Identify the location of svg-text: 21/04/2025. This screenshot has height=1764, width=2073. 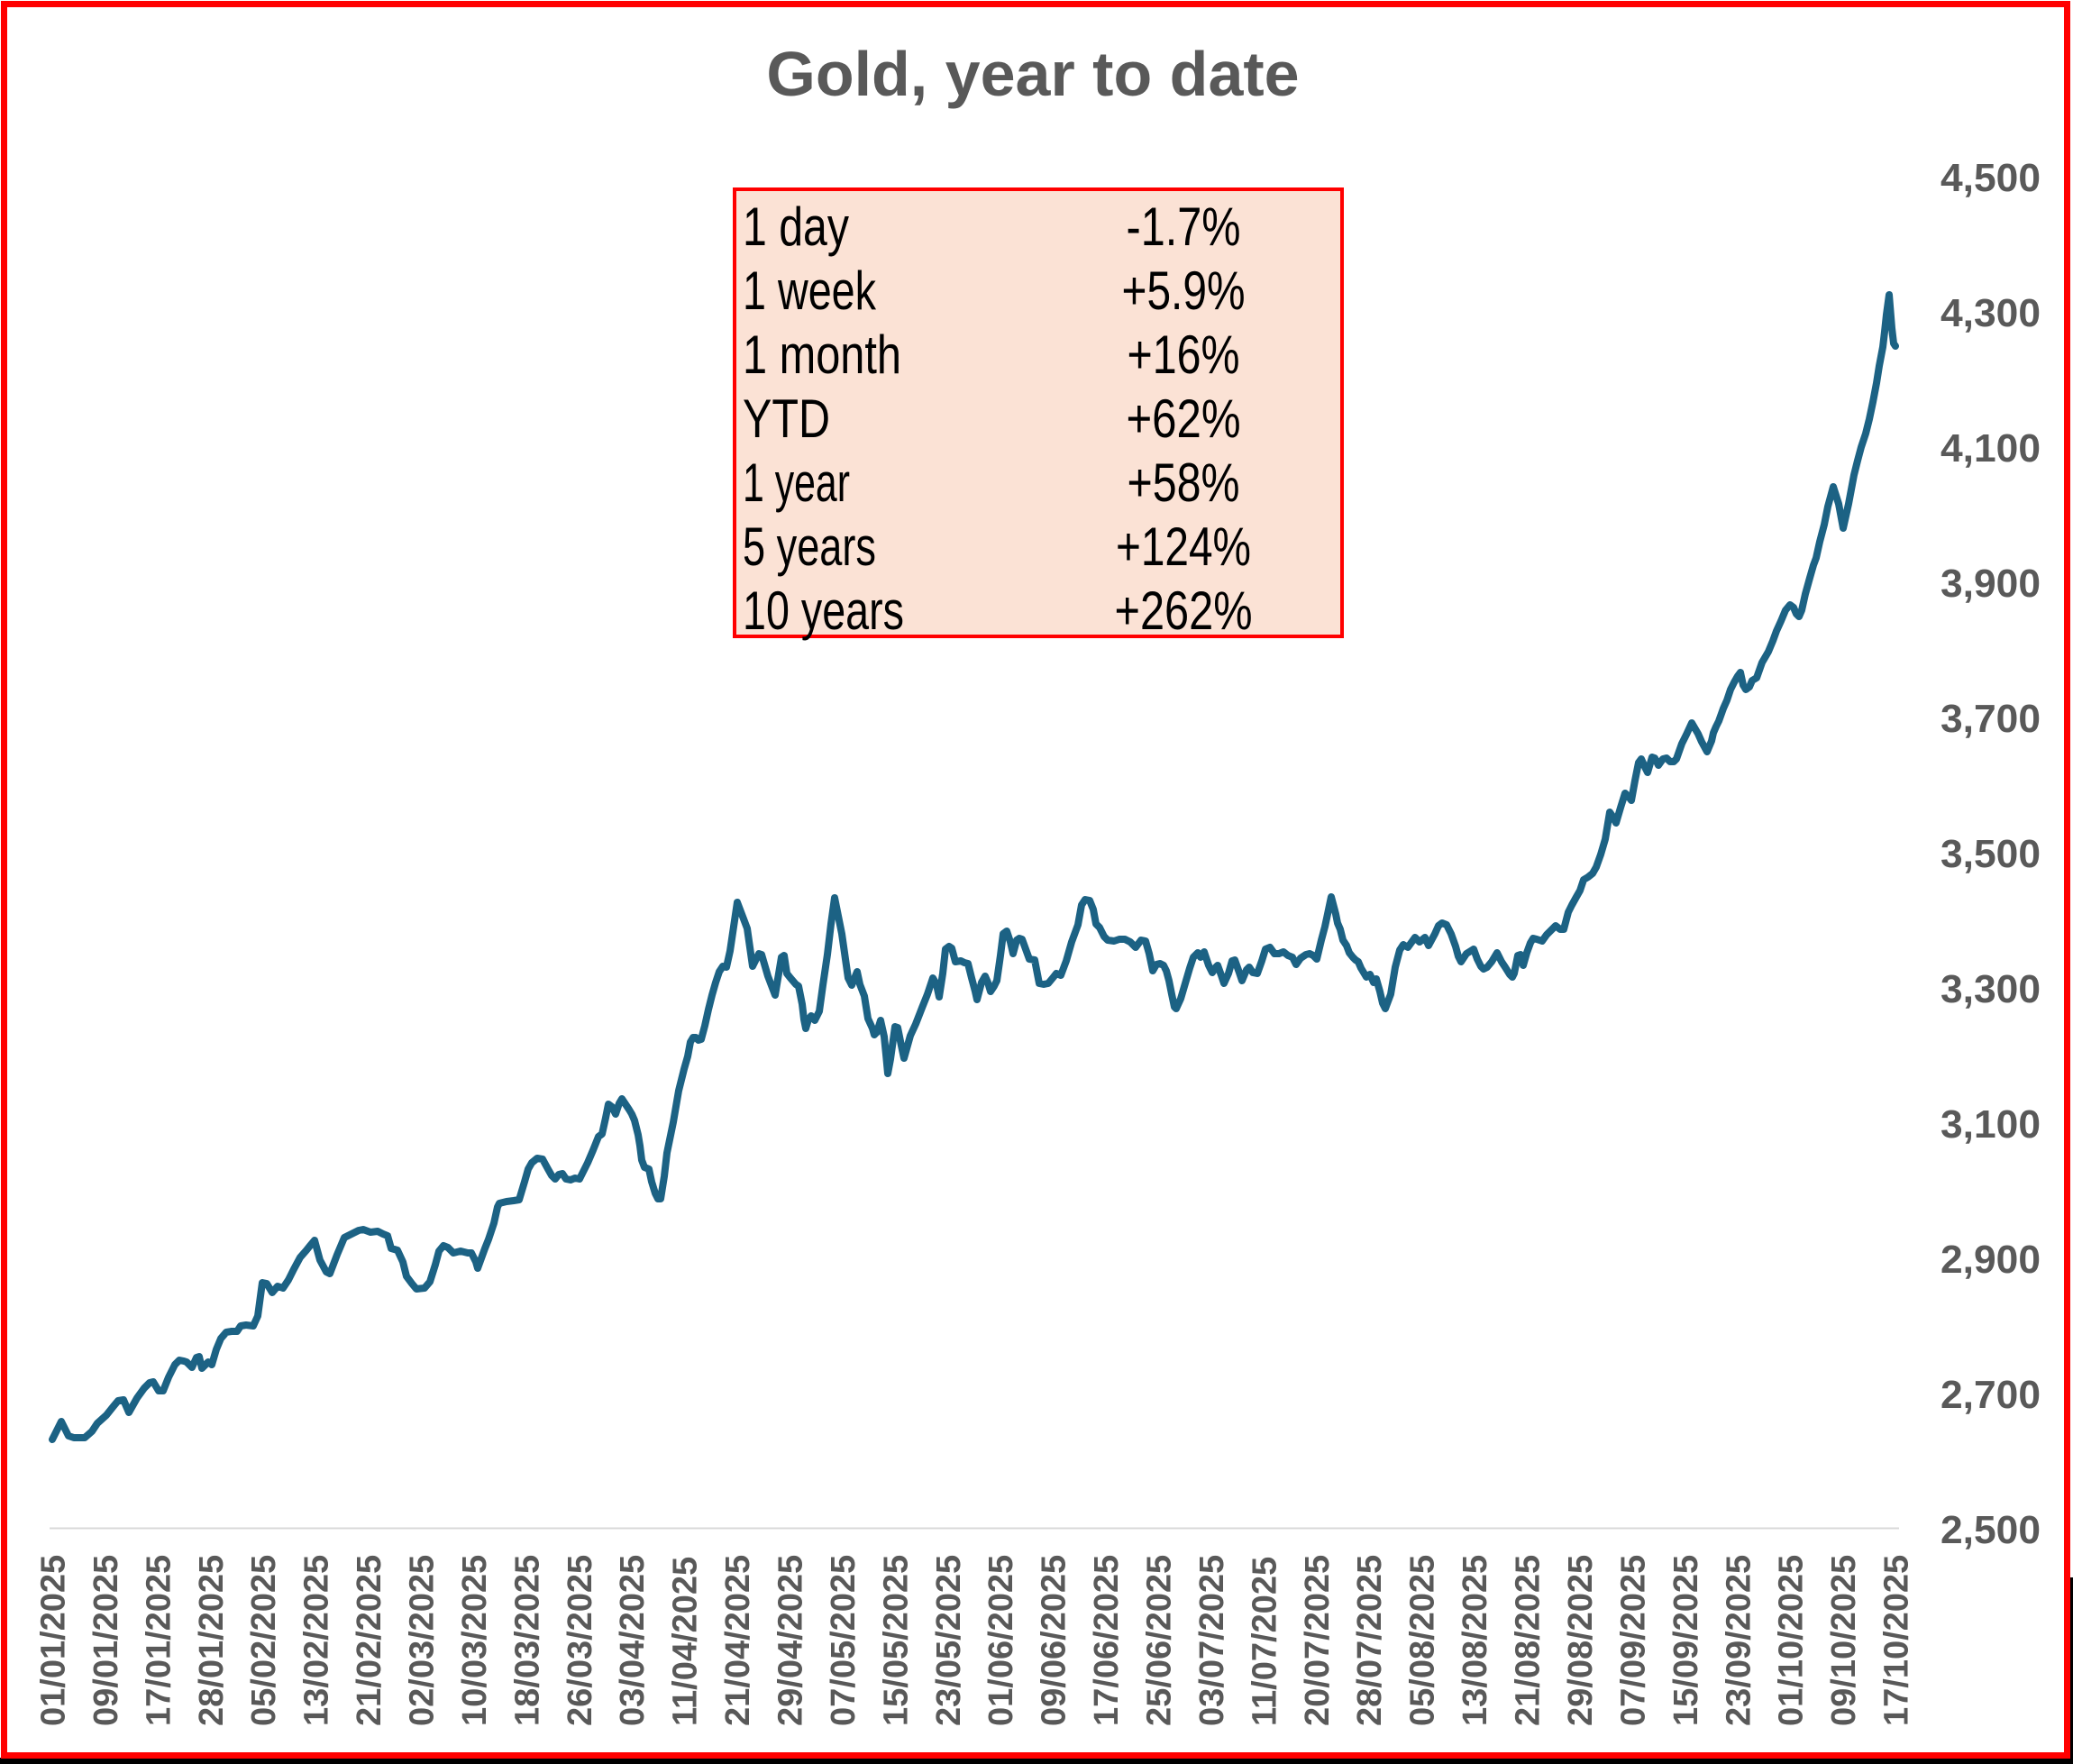
(738, 1640).